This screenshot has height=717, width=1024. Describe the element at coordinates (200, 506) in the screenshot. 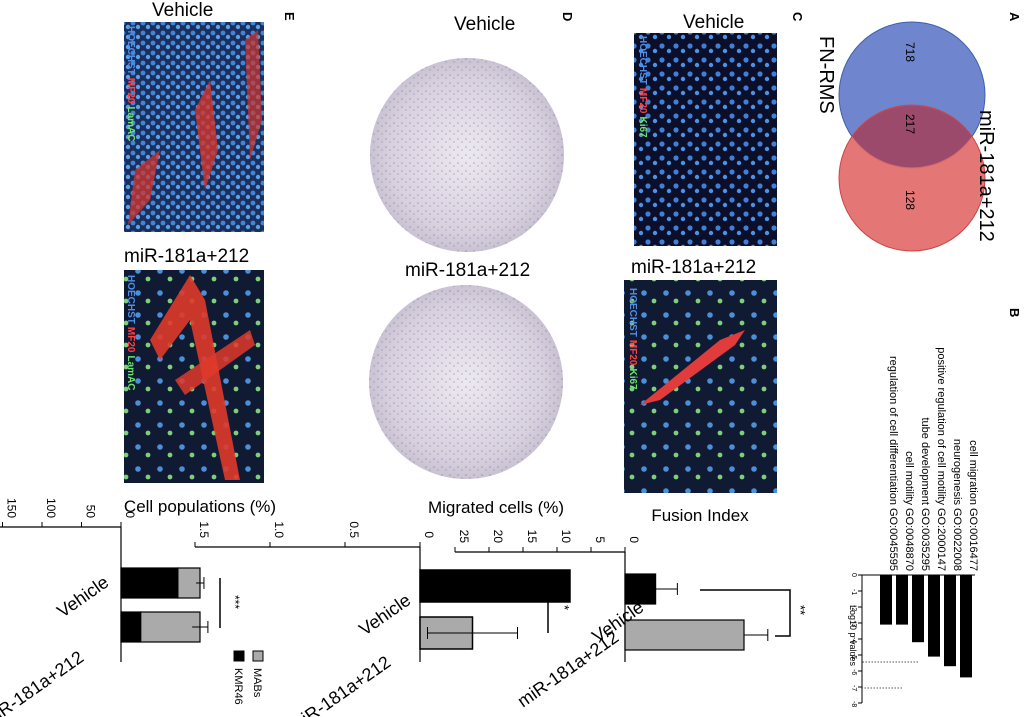

I see `chart-title: Cell populations (%)` at that location.